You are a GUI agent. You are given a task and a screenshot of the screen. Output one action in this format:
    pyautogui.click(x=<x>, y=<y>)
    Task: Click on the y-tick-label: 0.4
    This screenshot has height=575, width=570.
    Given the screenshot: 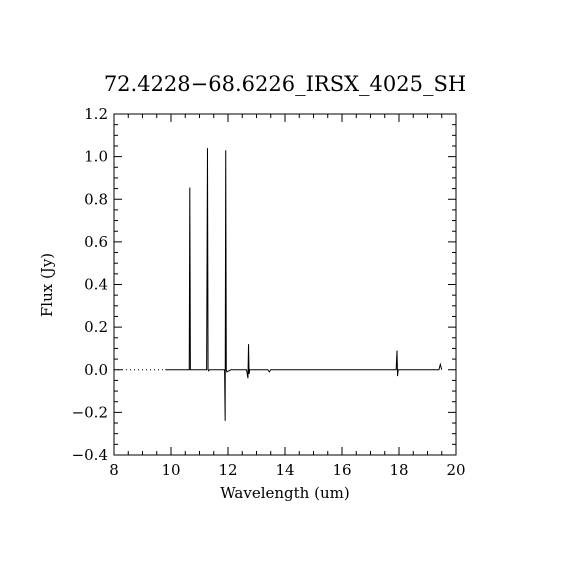 What is the action you would take?
    pyautogui.click(x=96, y=285)
    